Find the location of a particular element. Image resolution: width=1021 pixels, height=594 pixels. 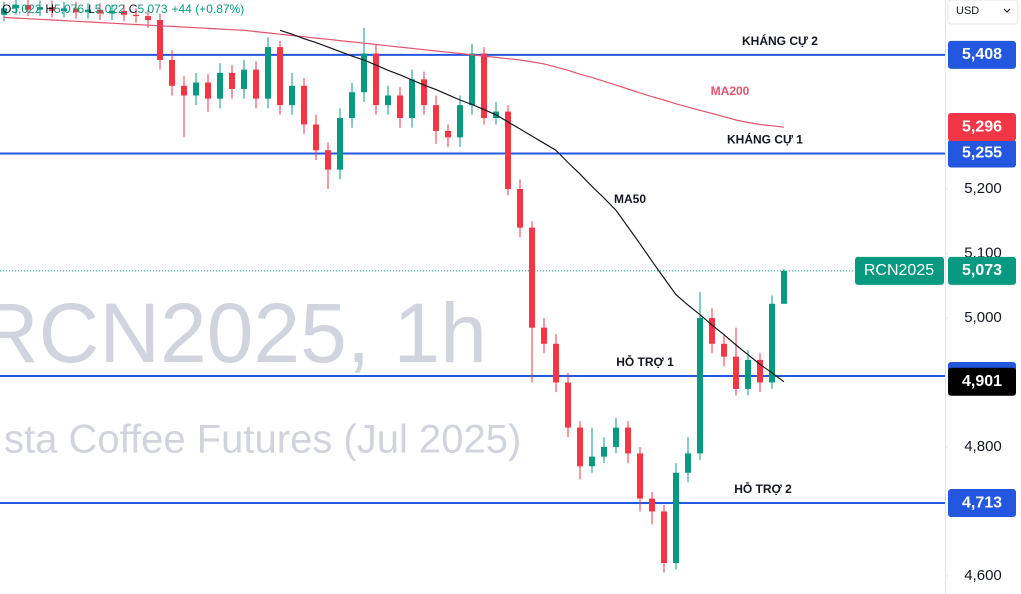

level-label: KHÁNG CỰ 2 is located at coordinates (780, 40).